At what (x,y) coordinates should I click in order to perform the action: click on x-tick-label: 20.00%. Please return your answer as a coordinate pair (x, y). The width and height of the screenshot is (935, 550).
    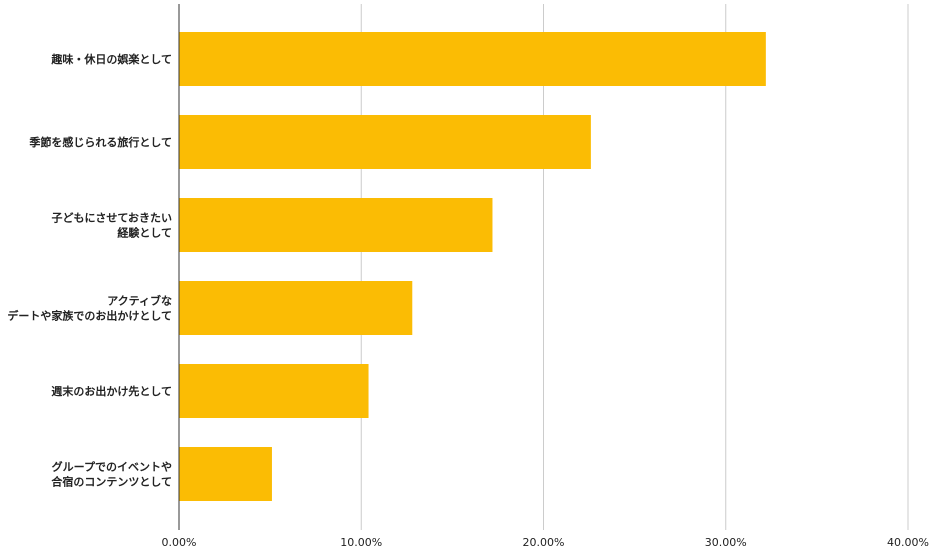
    Looking at the image, I should click on (544, 542).